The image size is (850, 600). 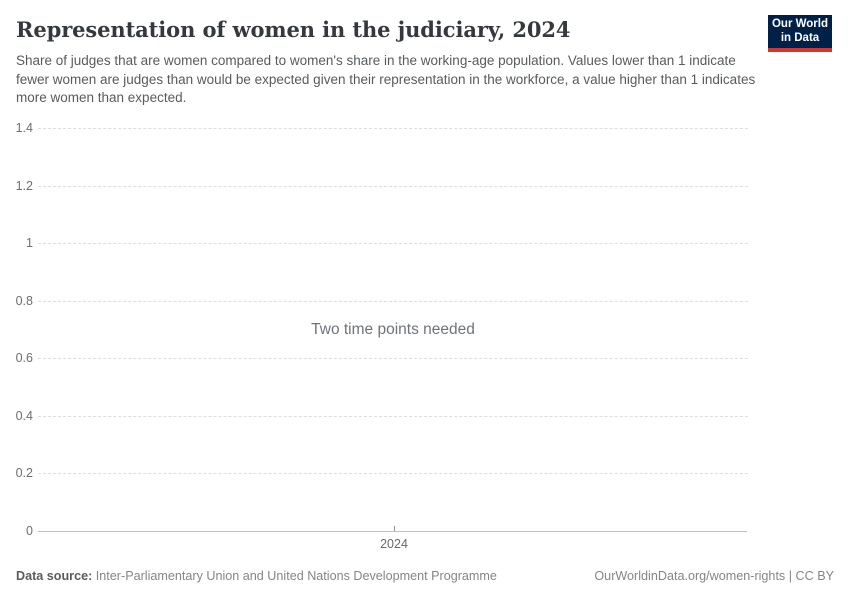 I want to click on y-axis-tick-label: 0.6, so click(x=24, y=358).